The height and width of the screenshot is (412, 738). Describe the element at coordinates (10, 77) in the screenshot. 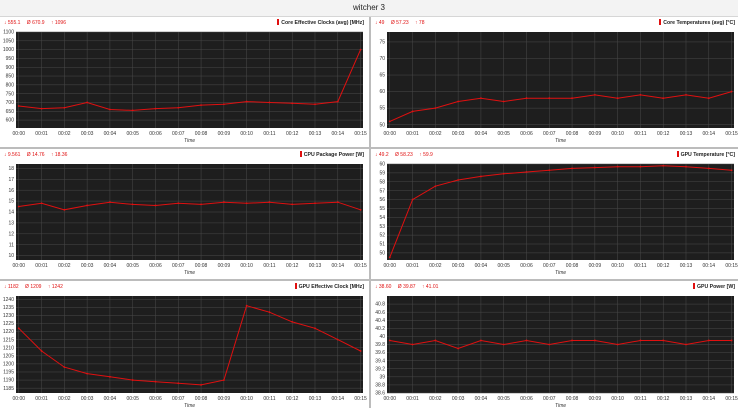

I see `y-tick-label: 850` at that location.